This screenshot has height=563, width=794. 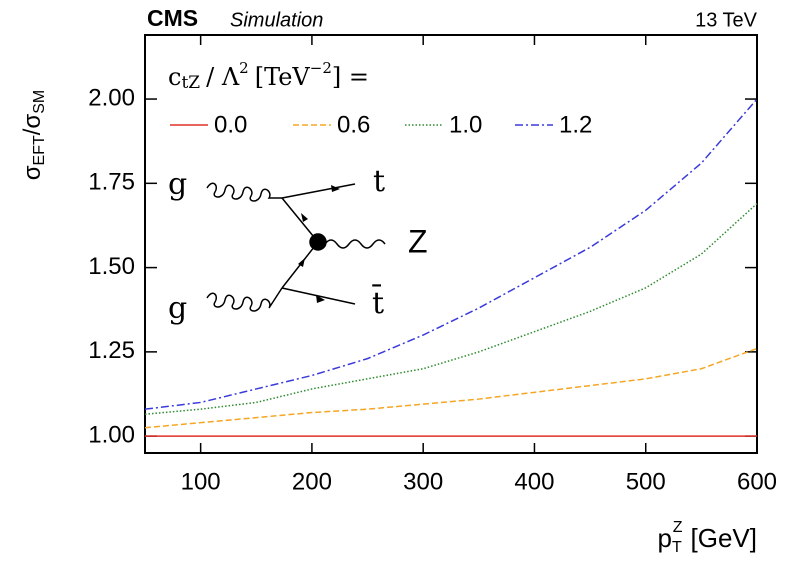 I want to click on top-line, so click(x=318, y=191).